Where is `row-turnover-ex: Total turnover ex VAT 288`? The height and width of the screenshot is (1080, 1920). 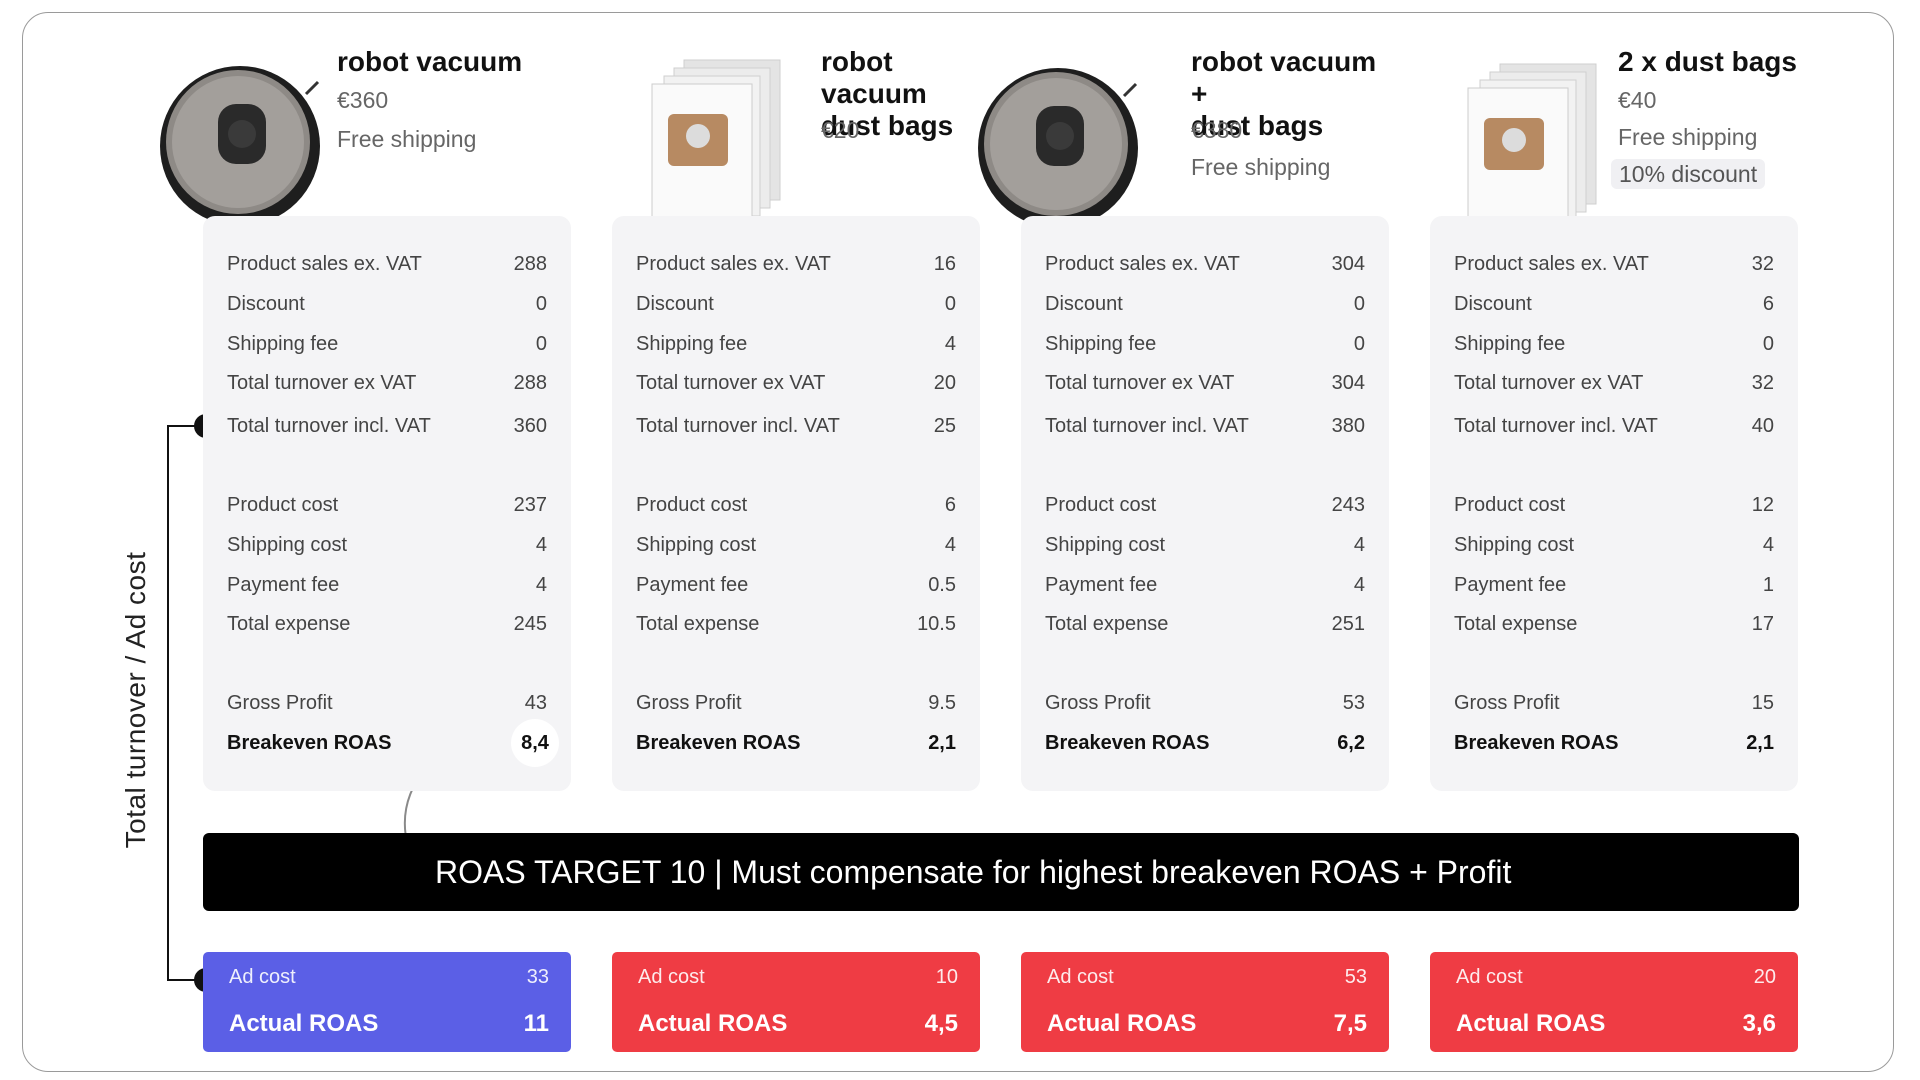 row-turnover-ex: Total turnover ex VAT 288 is located at coordinates (387, 383).